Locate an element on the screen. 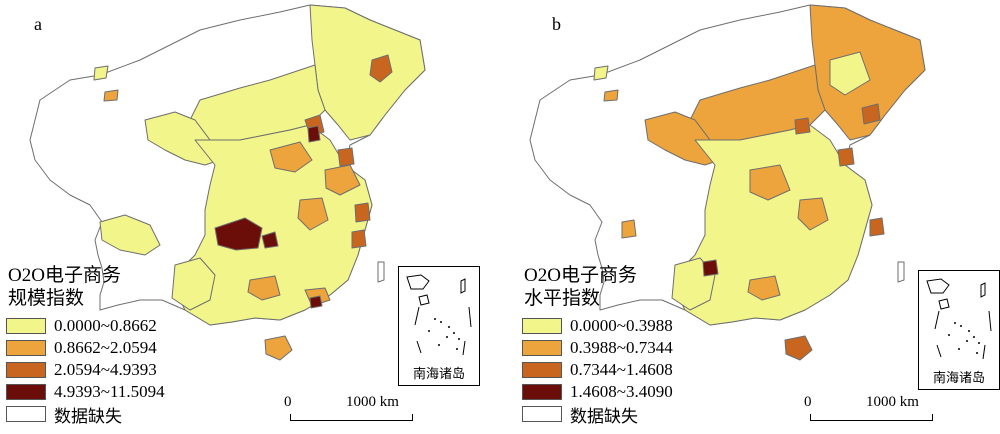 This screenshot has height=434, width=1000. panel-label: b is located at coordinates (556, 24).